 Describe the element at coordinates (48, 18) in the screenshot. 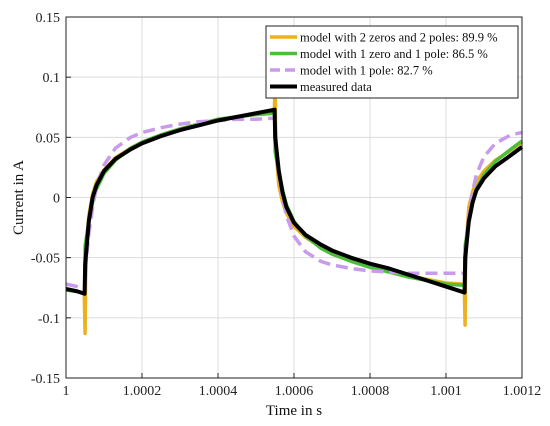

I see `y-tick-label: 0.15` at that location.